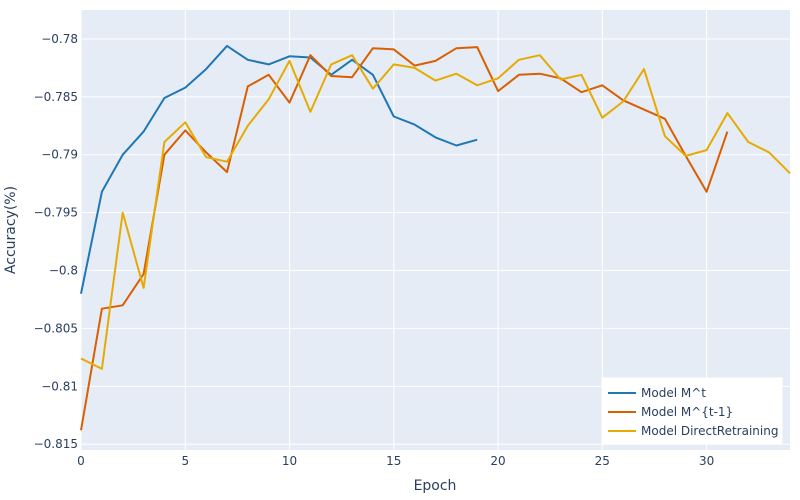  I want to click on x-tick-label: 25, so click(602, 461).